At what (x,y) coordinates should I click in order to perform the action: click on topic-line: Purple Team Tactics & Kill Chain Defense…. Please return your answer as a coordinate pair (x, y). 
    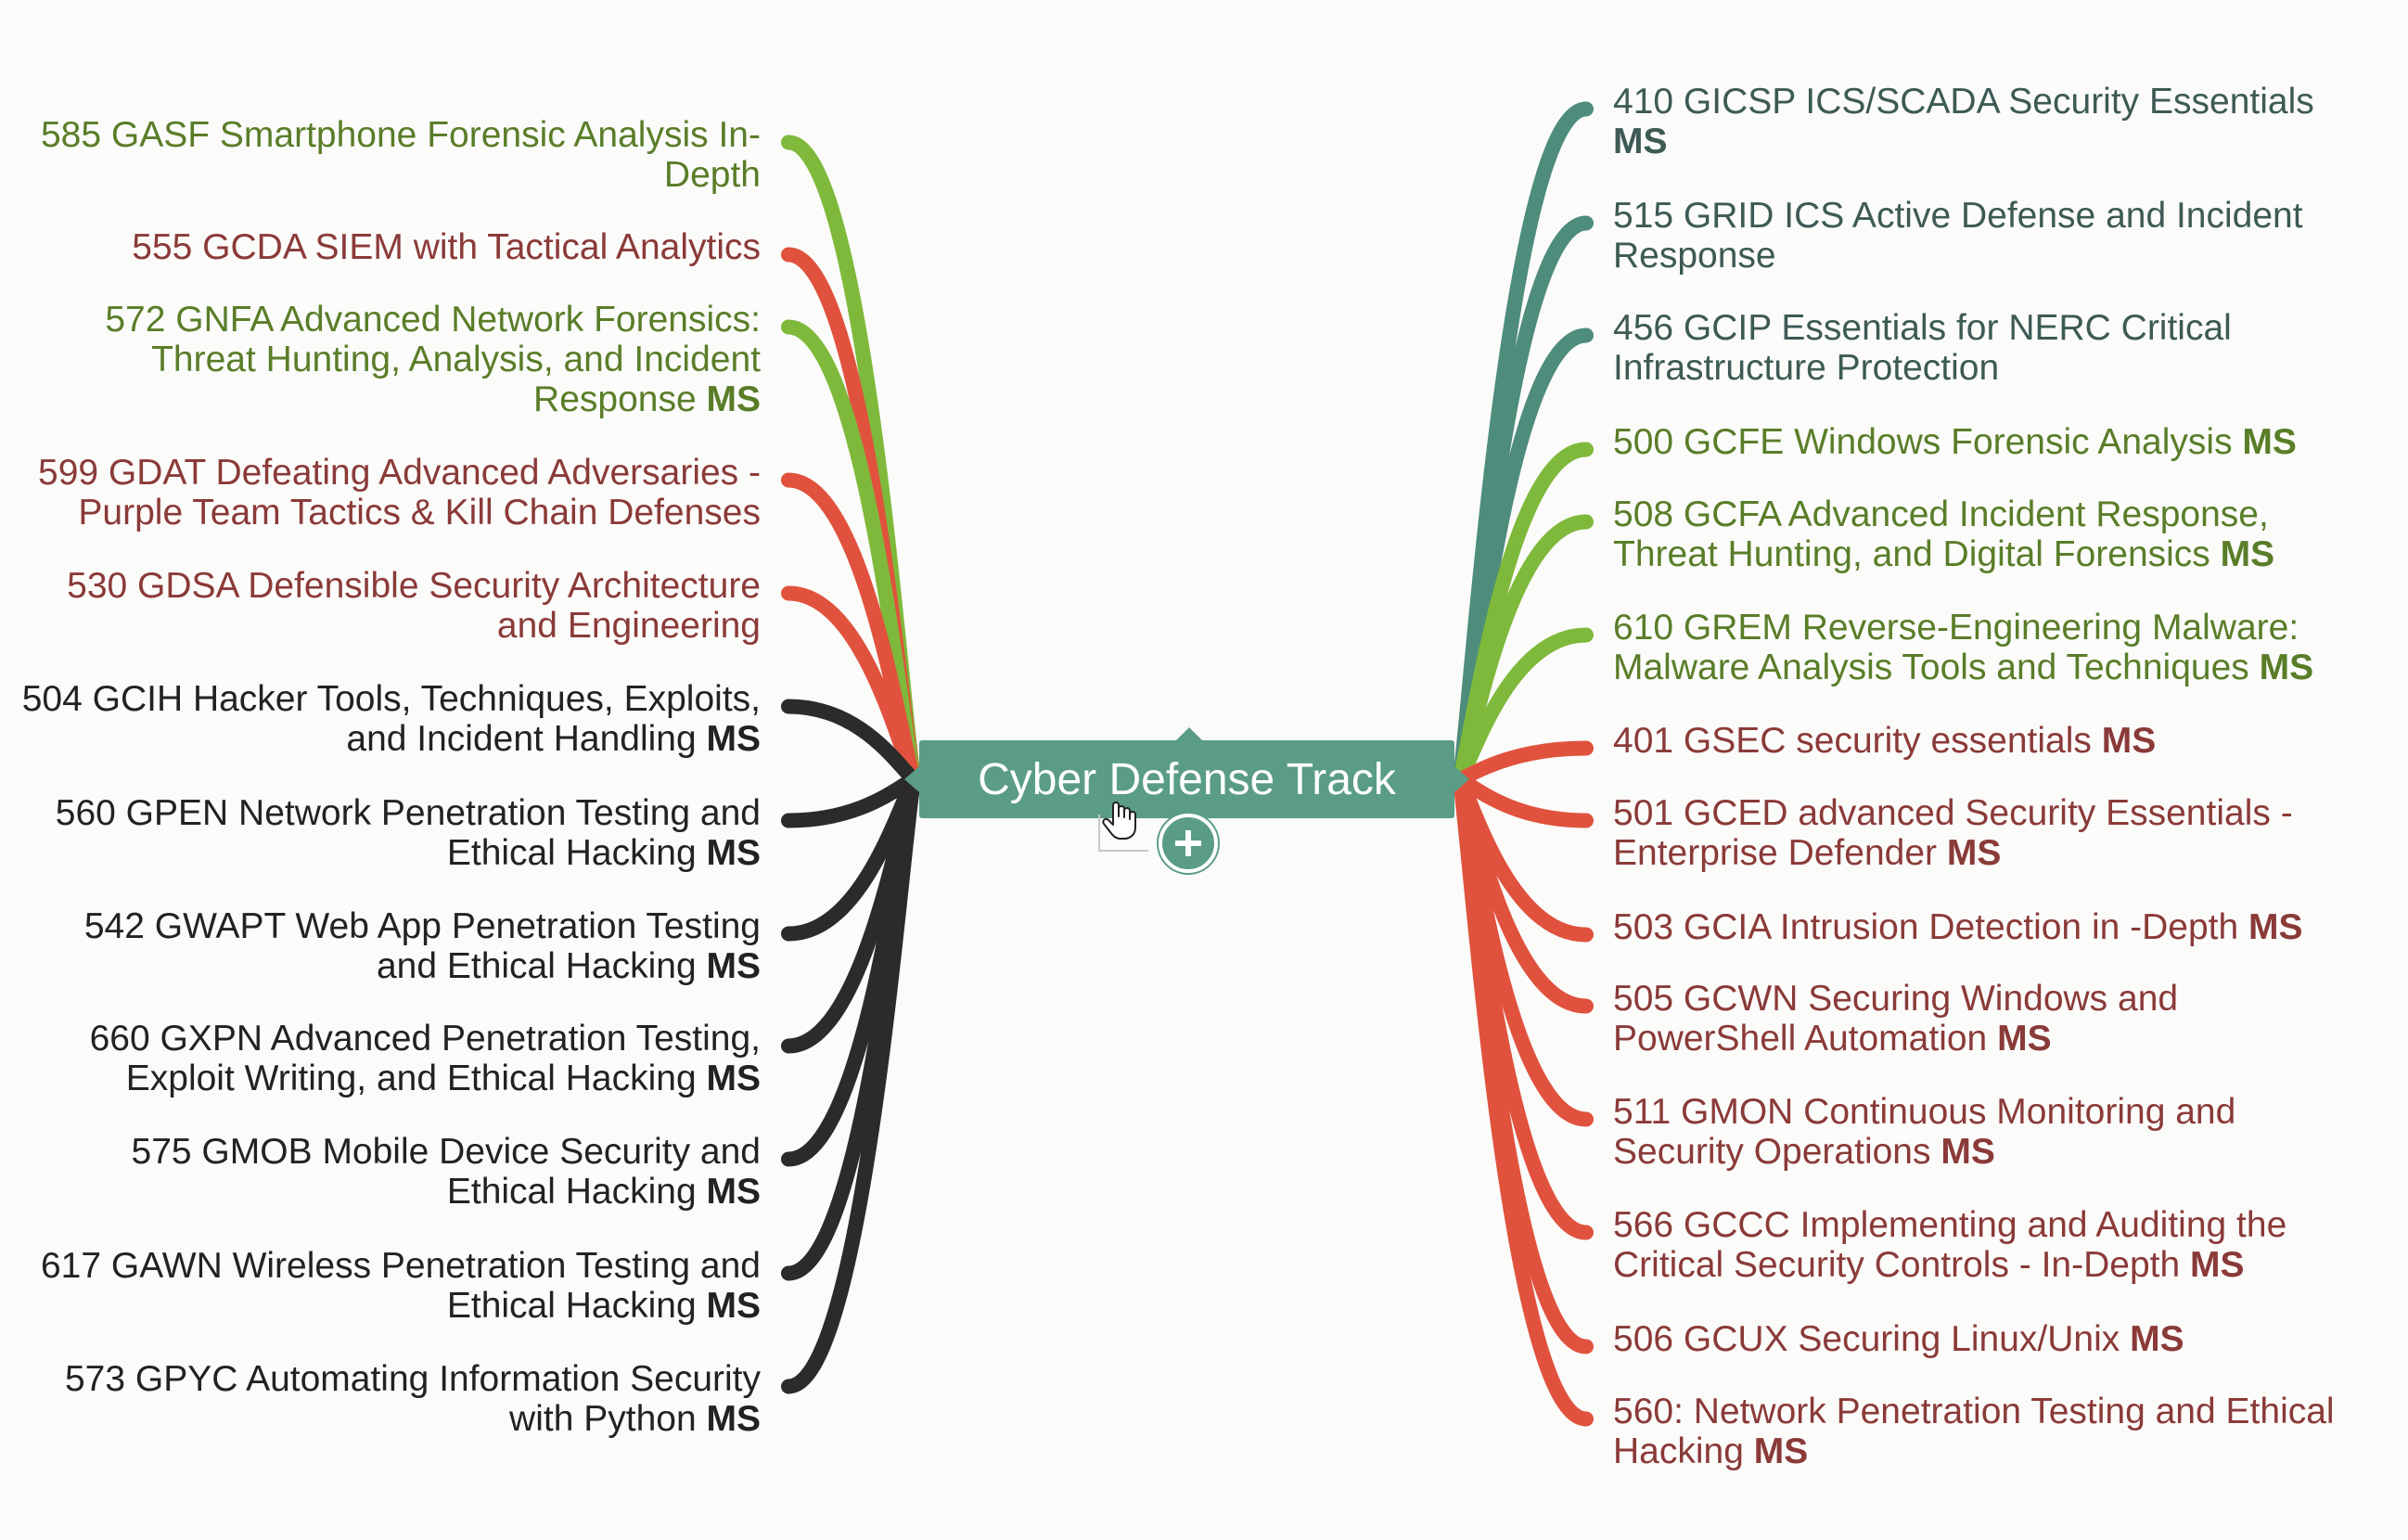
    Looking at the image, I should click on (399, 513).